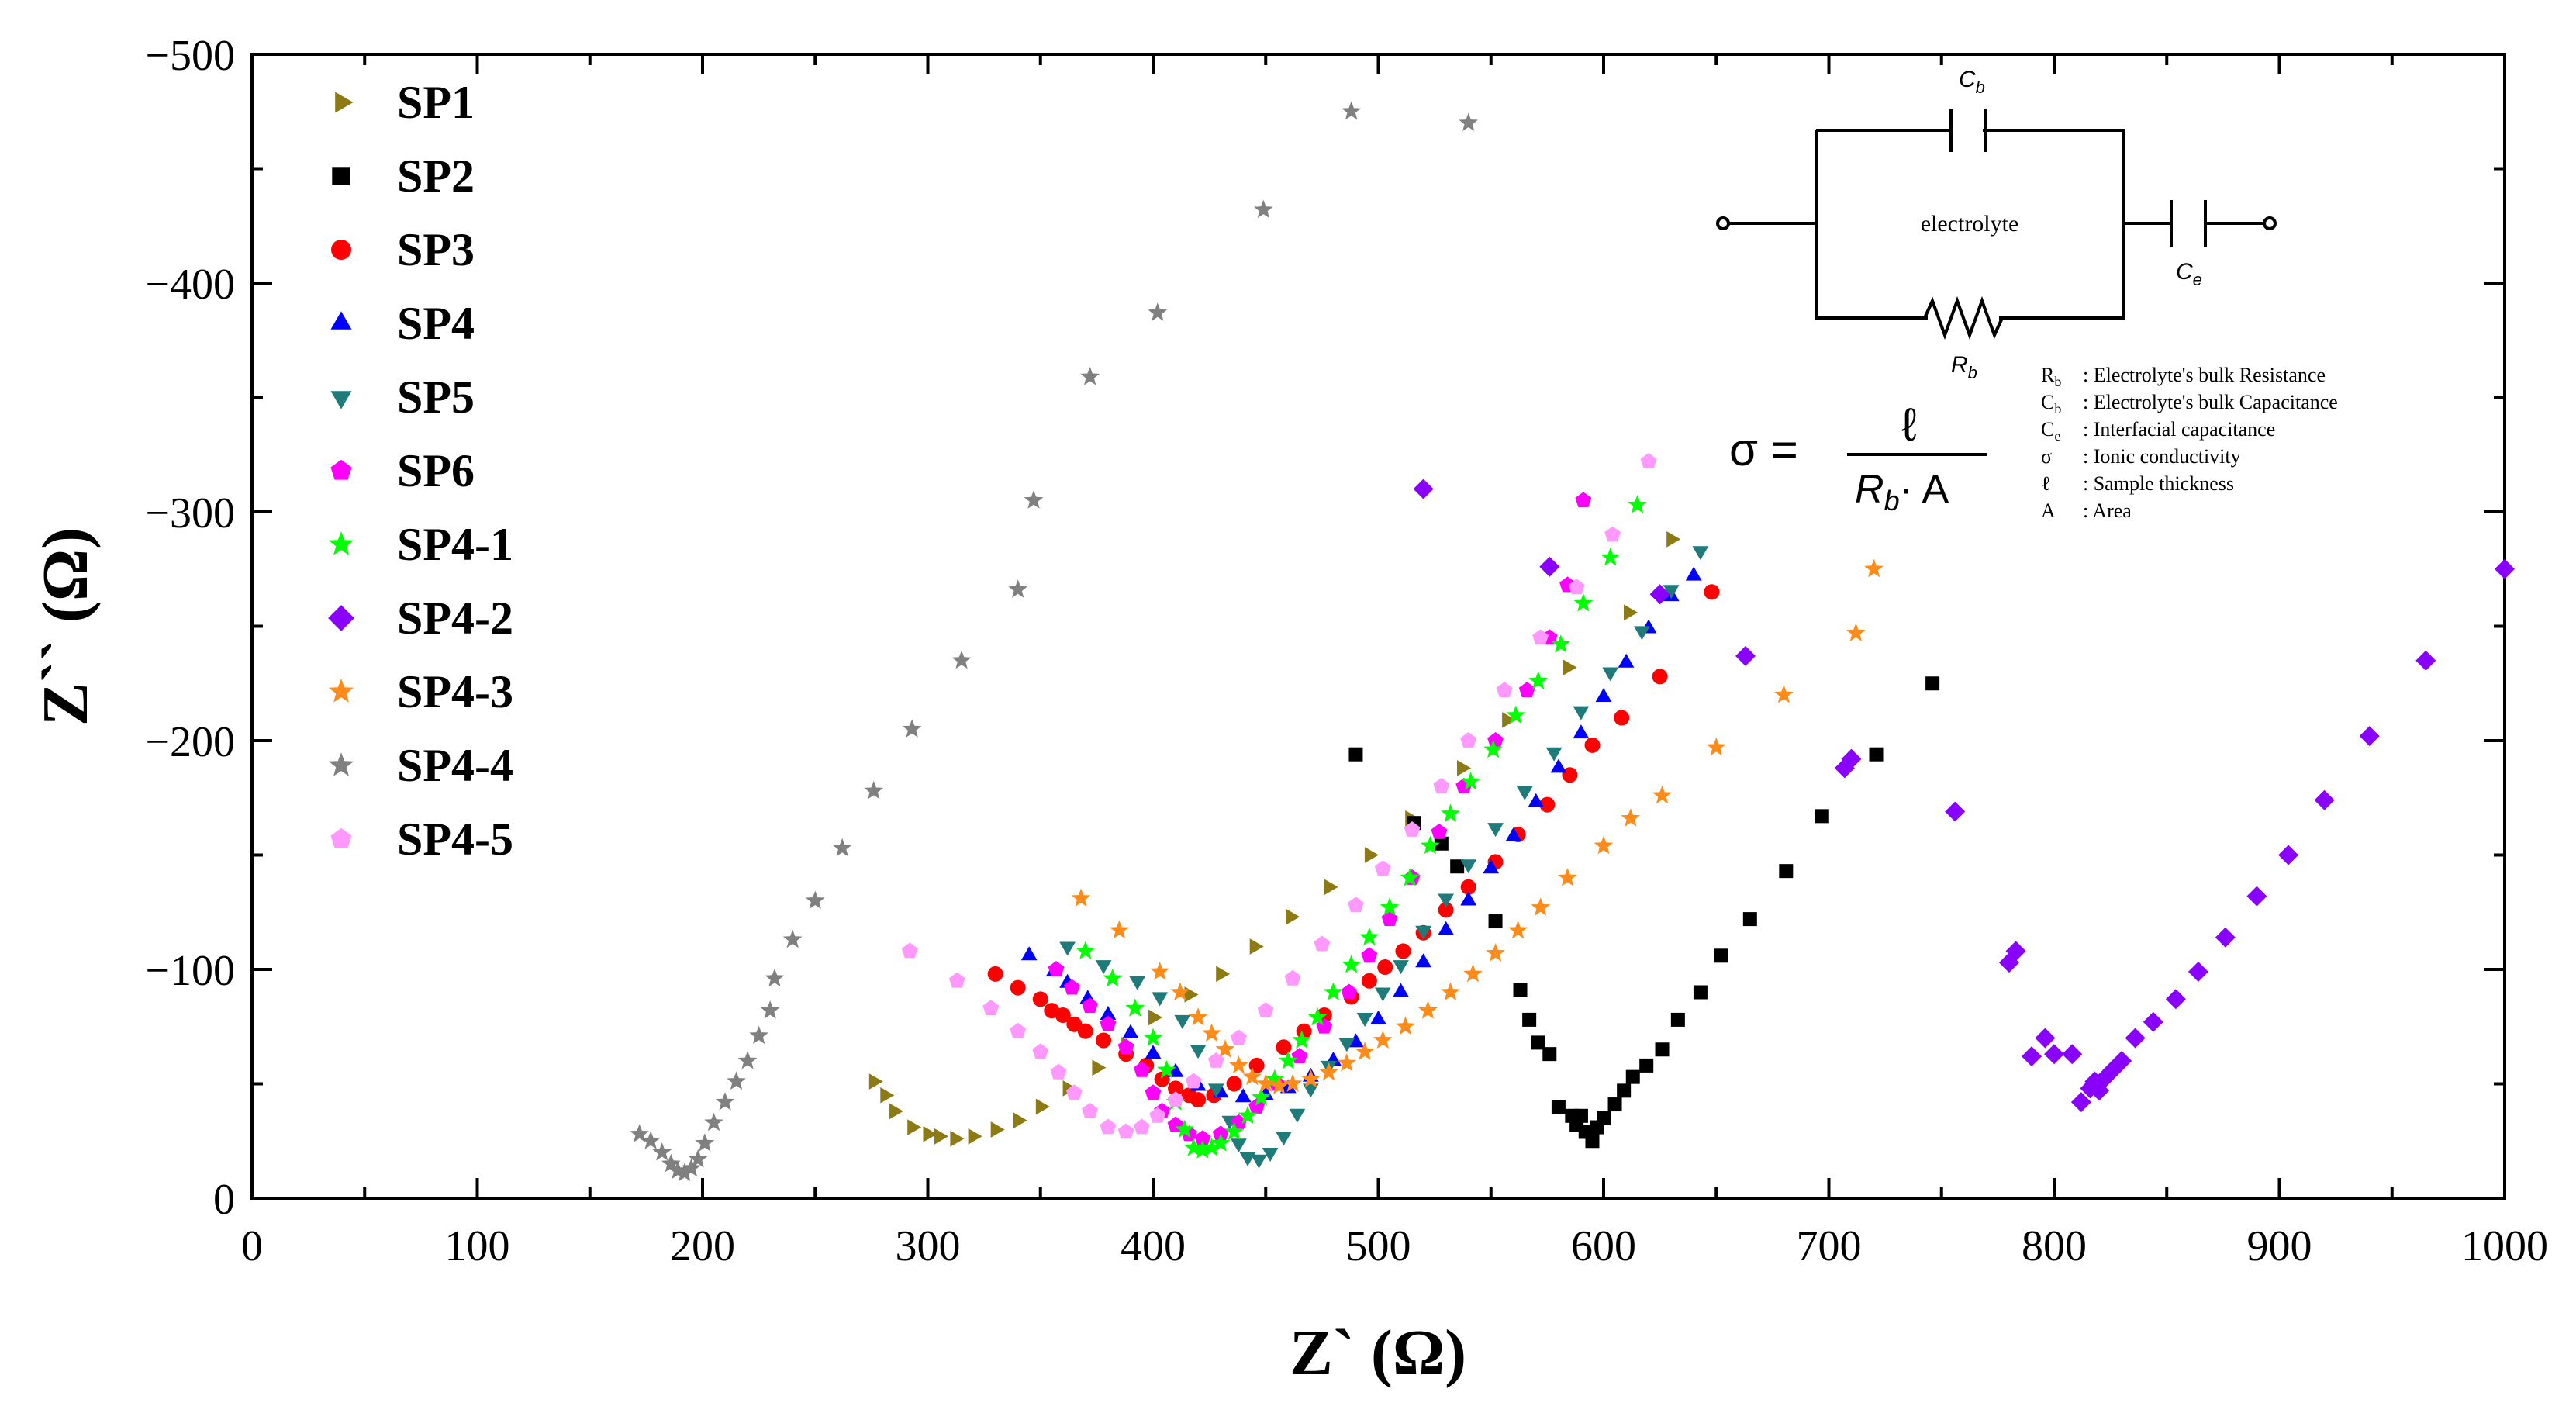 Image resolution: width=2576 pixels, height=1420 pixels. What do you see at coordinates (929, 1246) in the screenshot?
I see `x-tick-label: 300` at bounding box center [929, 1246].